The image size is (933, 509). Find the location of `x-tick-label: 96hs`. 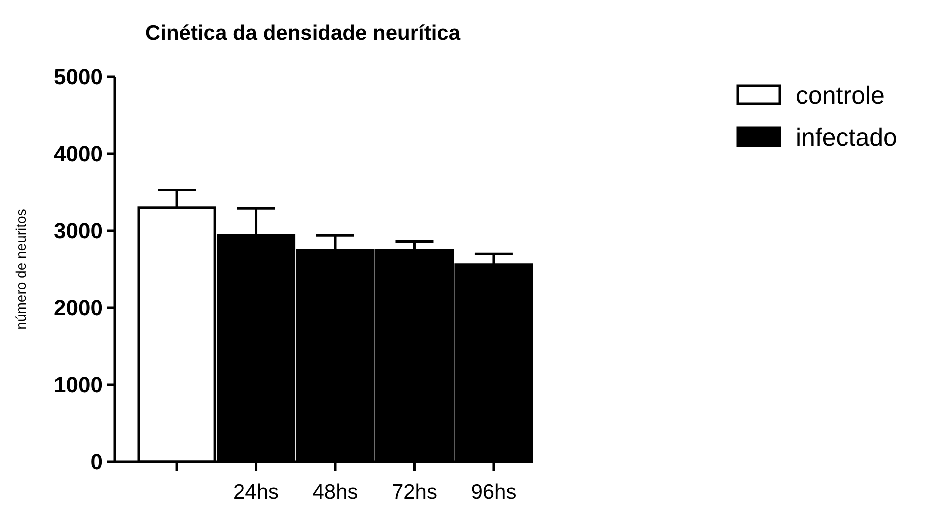

x-tick-label: 96hs is located at coordinates (494, 492).